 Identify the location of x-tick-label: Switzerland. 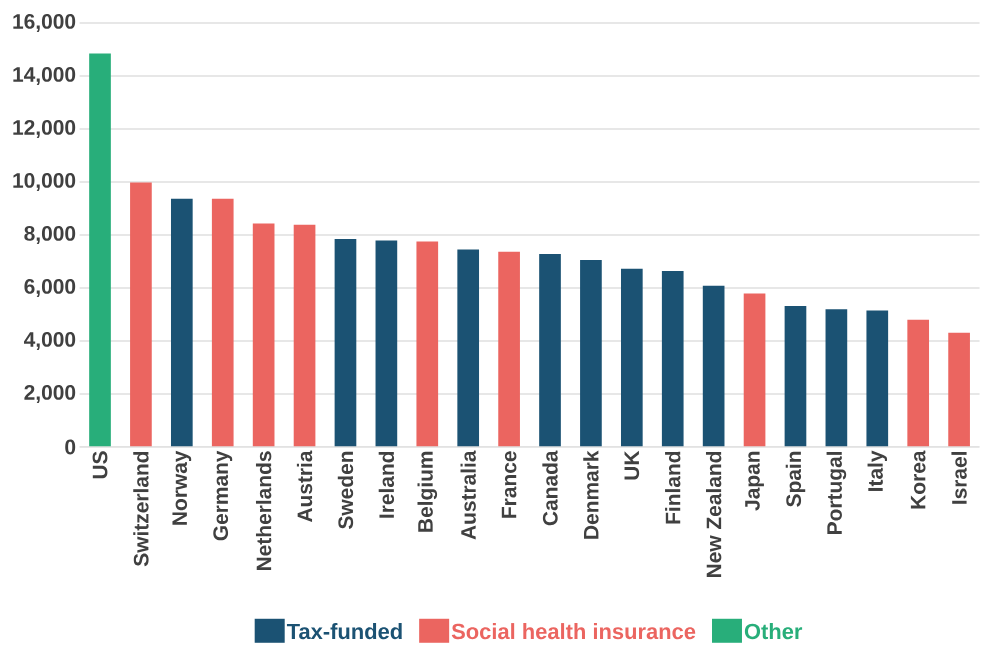
(141, 509).